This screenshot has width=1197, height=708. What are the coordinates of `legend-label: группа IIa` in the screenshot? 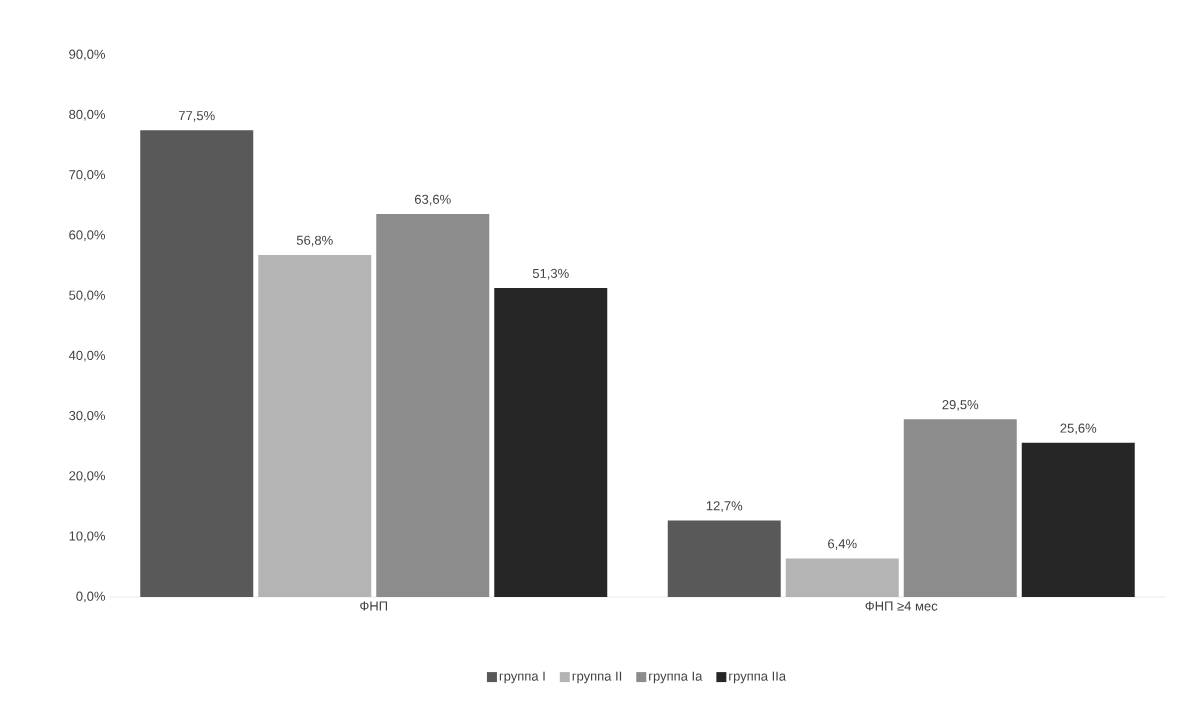 It's located at (758, 677).